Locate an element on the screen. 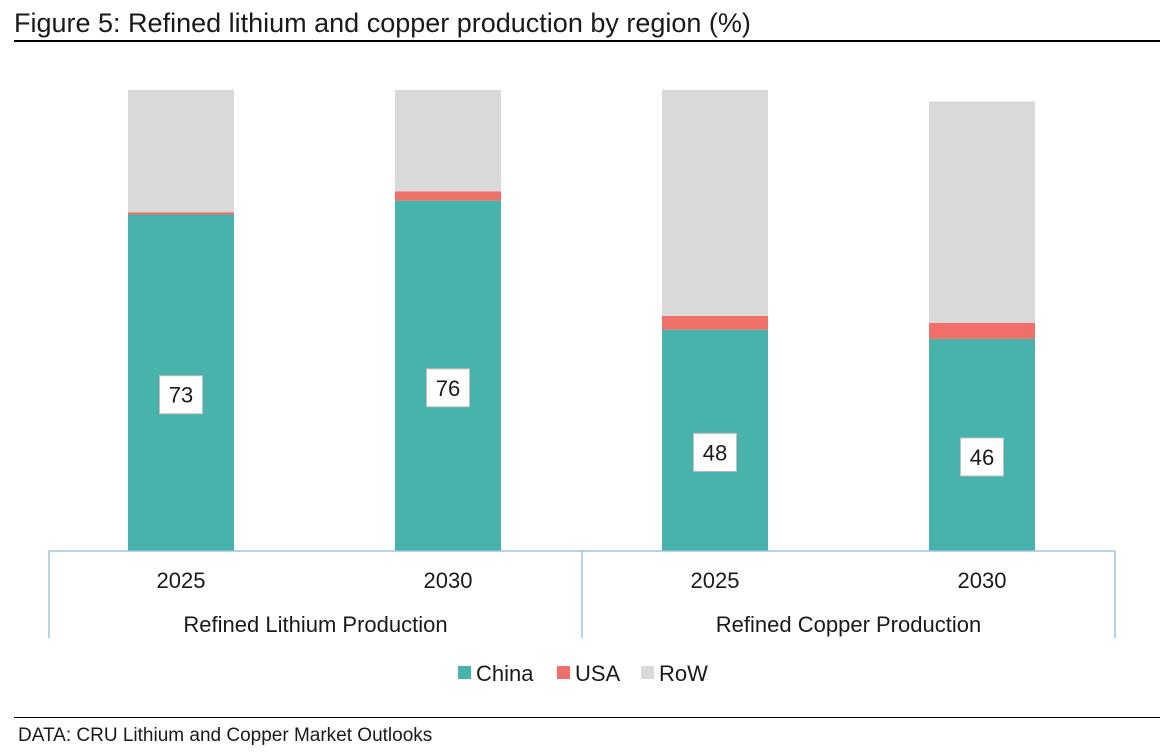 Image resolution: width=1174 pixels, height=752 pixels. tick-label-2: 2025 is located at coordinates (715, 580).